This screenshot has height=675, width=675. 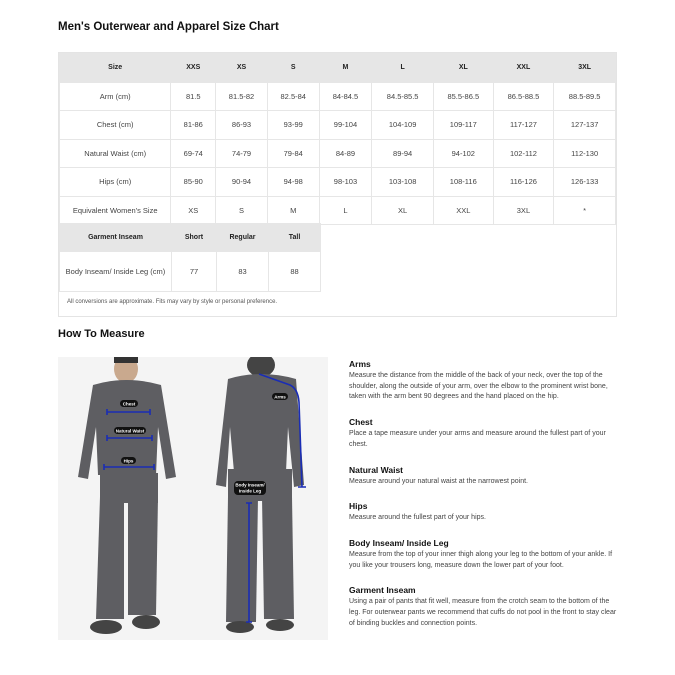 What do you see at coordinates (193, 125) in the screenshot?
I see `table-cell: 81-86` at bounding box center [193, 125].